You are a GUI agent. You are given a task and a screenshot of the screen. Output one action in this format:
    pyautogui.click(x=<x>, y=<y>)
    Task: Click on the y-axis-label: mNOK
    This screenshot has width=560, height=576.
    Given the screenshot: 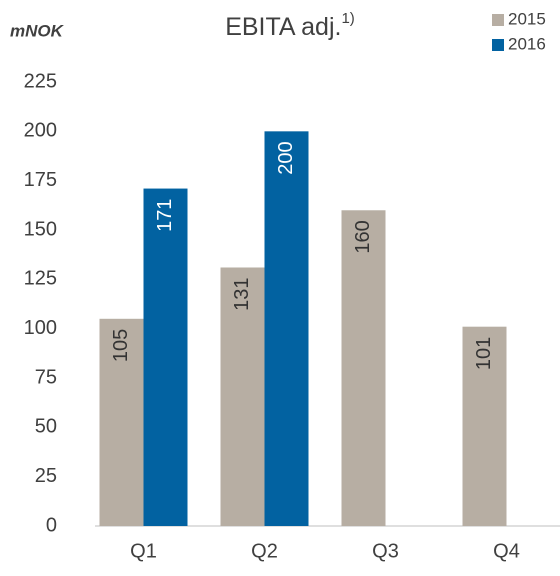 What is the action you would take?
    pyautogui.click(x=37, y=30)
    